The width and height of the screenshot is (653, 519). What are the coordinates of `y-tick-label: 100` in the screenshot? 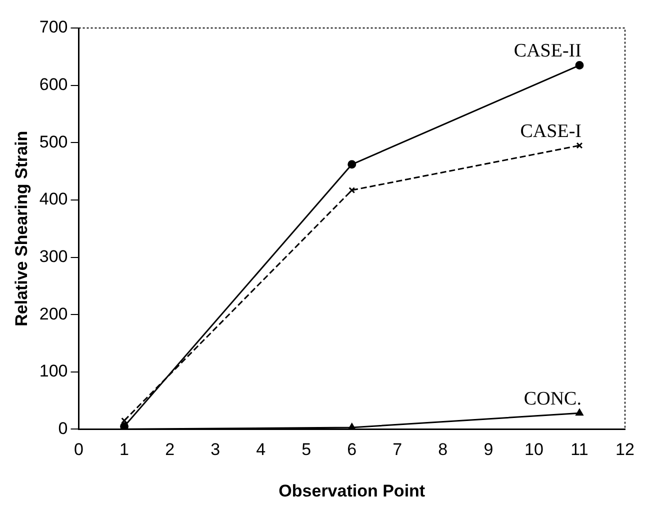 It's located at (53, 371).